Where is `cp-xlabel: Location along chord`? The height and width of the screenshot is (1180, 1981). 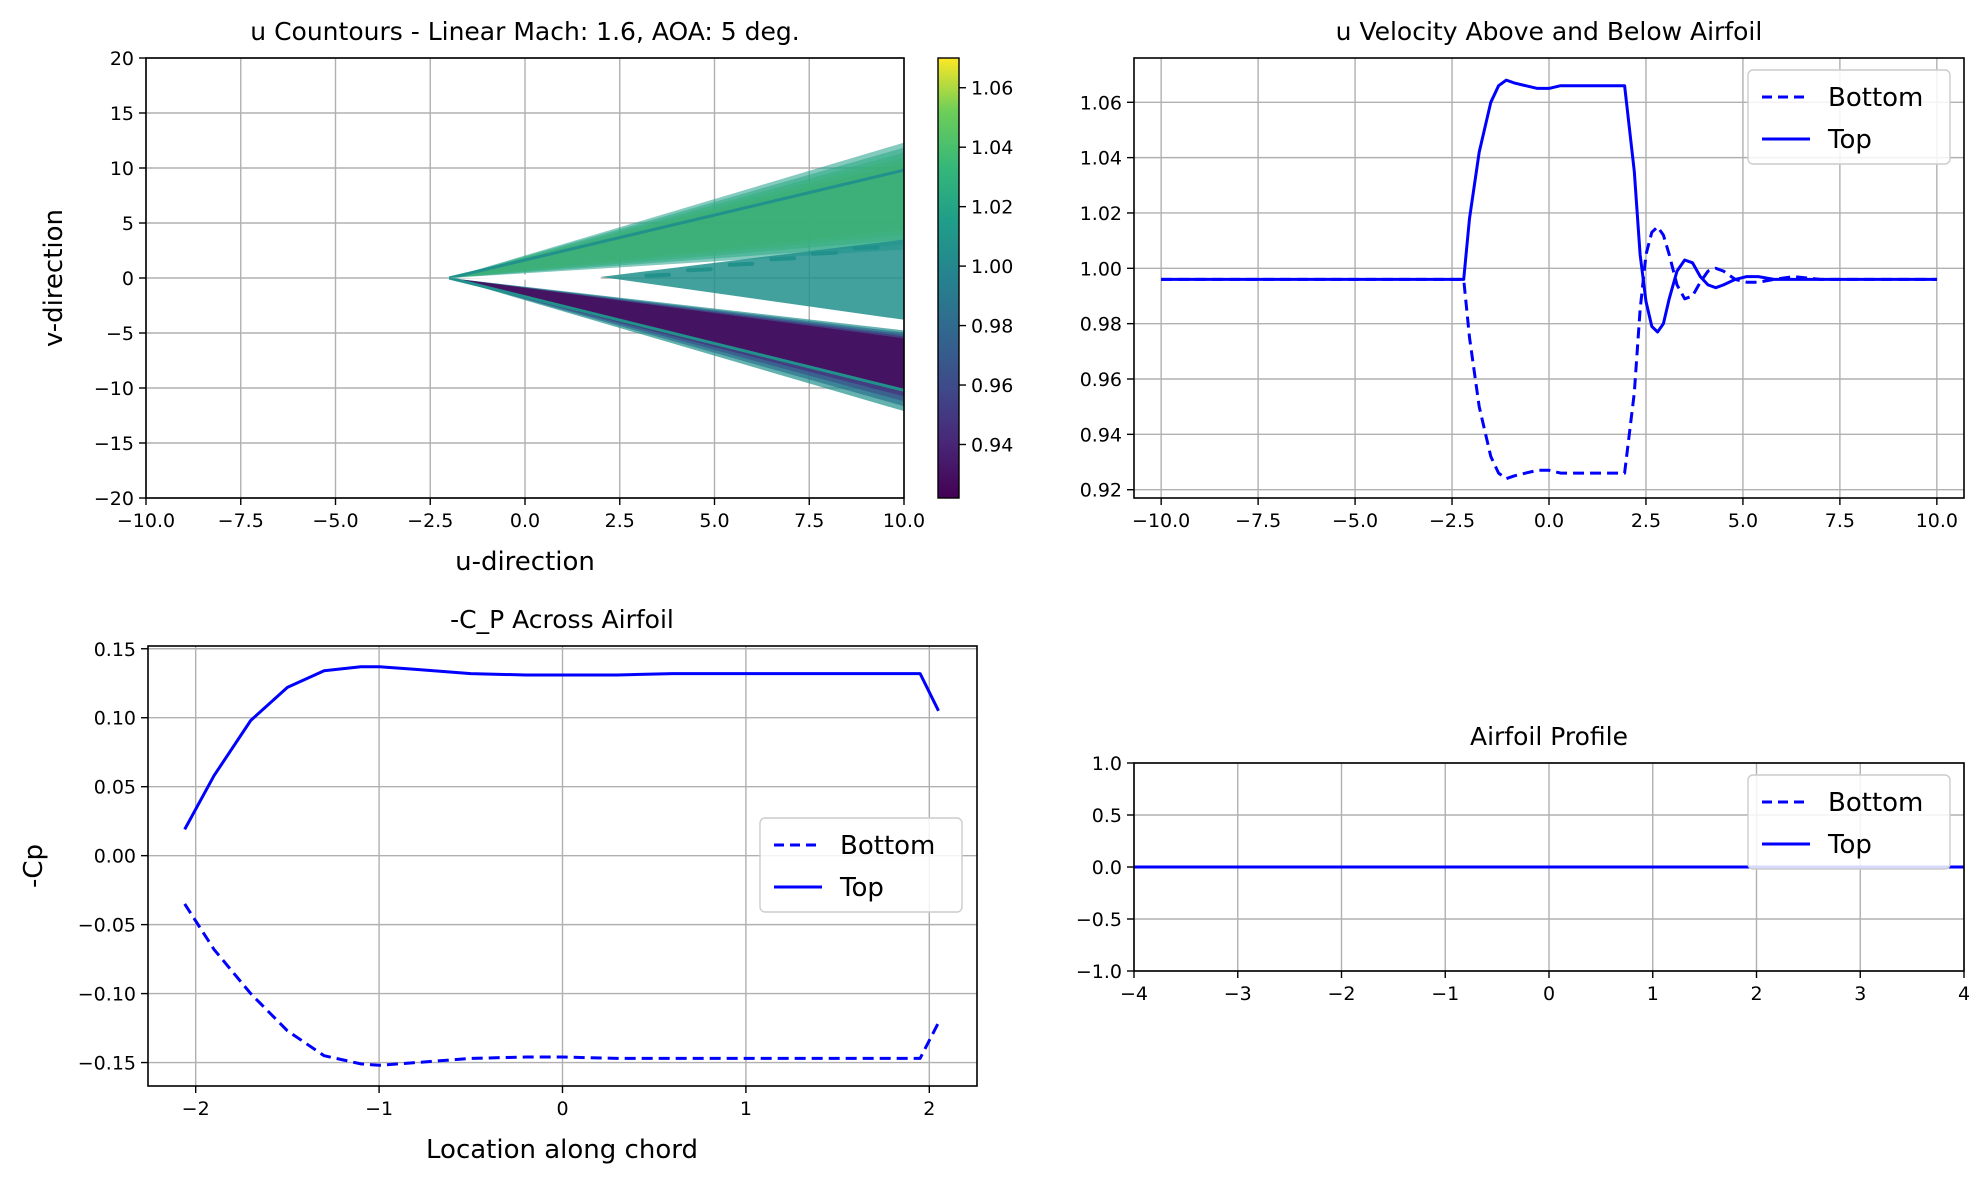 cp-xlabel: Location along chord is located at coordinates (562, 1150).